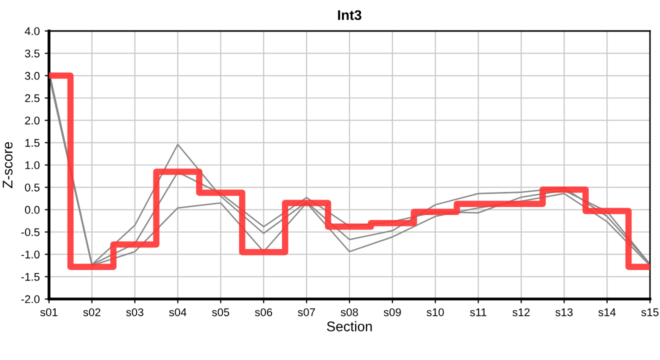  Describe the element at coordinates (478, 312) in the screenshot. I see `x-tick-label: s11` at that location.